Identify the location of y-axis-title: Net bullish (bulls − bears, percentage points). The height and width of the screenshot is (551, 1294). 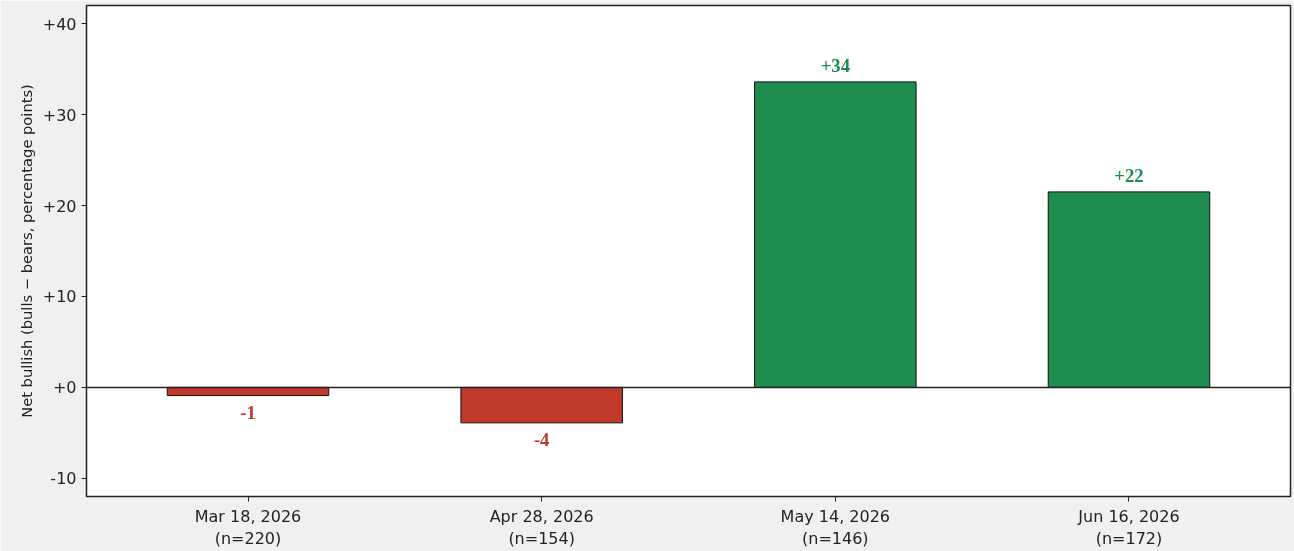
(26, 251).